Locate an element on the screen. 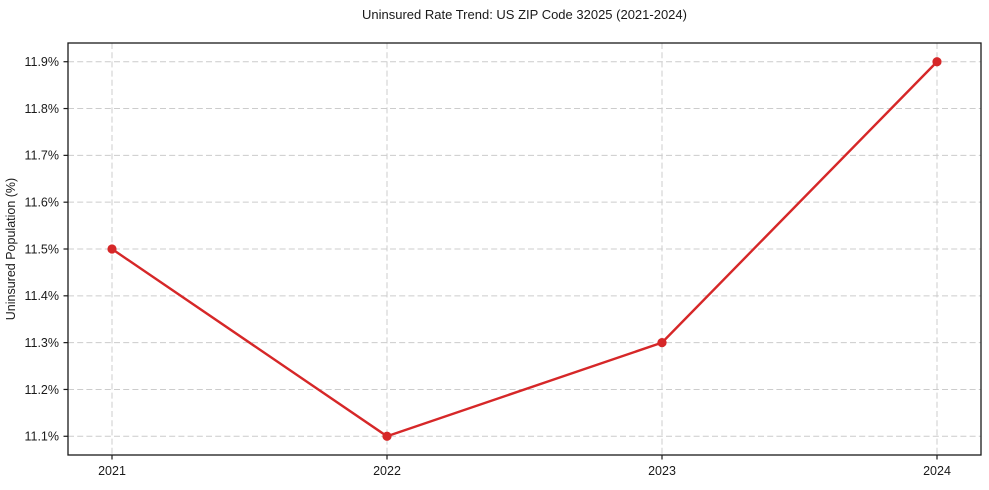 This screenshot has width=989, height=490. y-tick-label: 11.4% is located at coordinates (41, 296).